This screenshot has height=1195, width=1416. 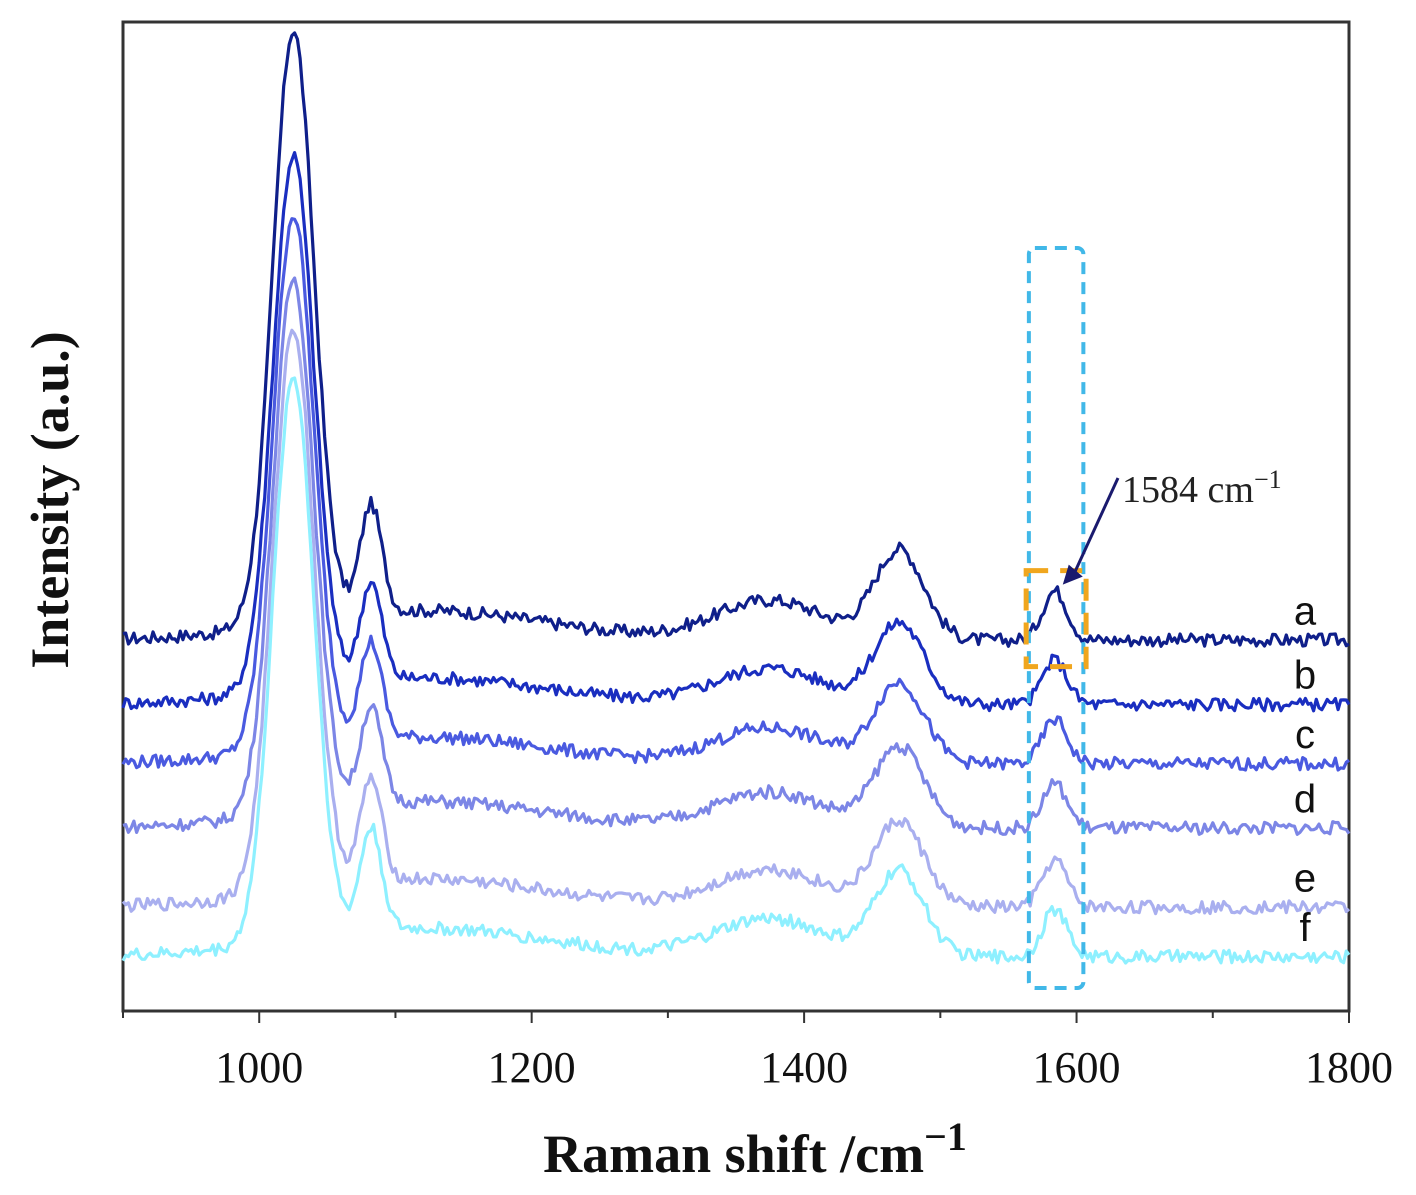 I want to click on y-axis-title: Intensity (a.u.), so click(x=50, y=500).